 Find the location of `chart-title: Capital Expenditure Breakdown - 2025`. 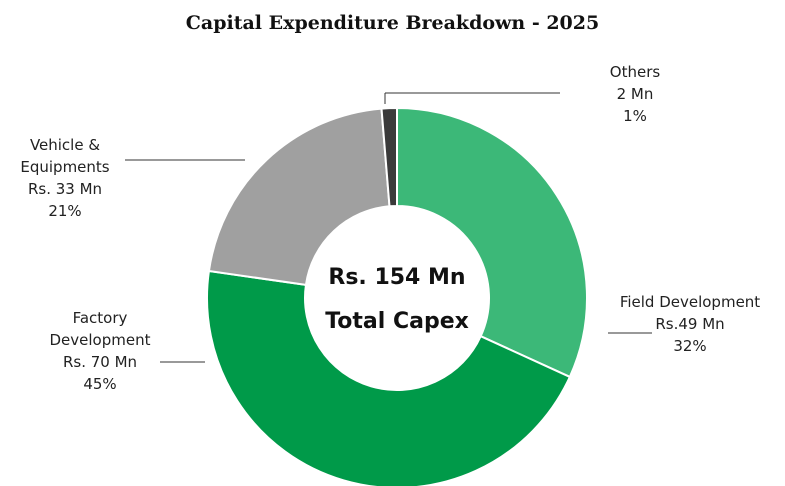

chart-title: Capital Expenditure Breakdown - 2025 is located at coordinates (392, 23).